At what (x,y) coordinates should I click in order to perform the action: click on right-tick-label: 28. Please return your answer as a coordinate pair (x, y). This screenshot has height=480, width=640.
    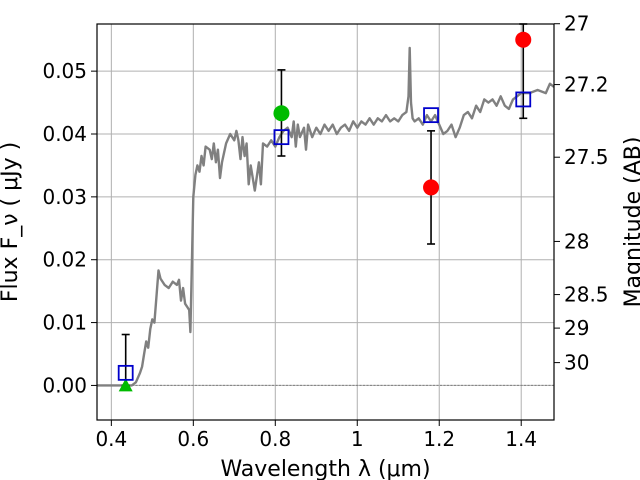
    Looking at the image, I should click on (576, 241).